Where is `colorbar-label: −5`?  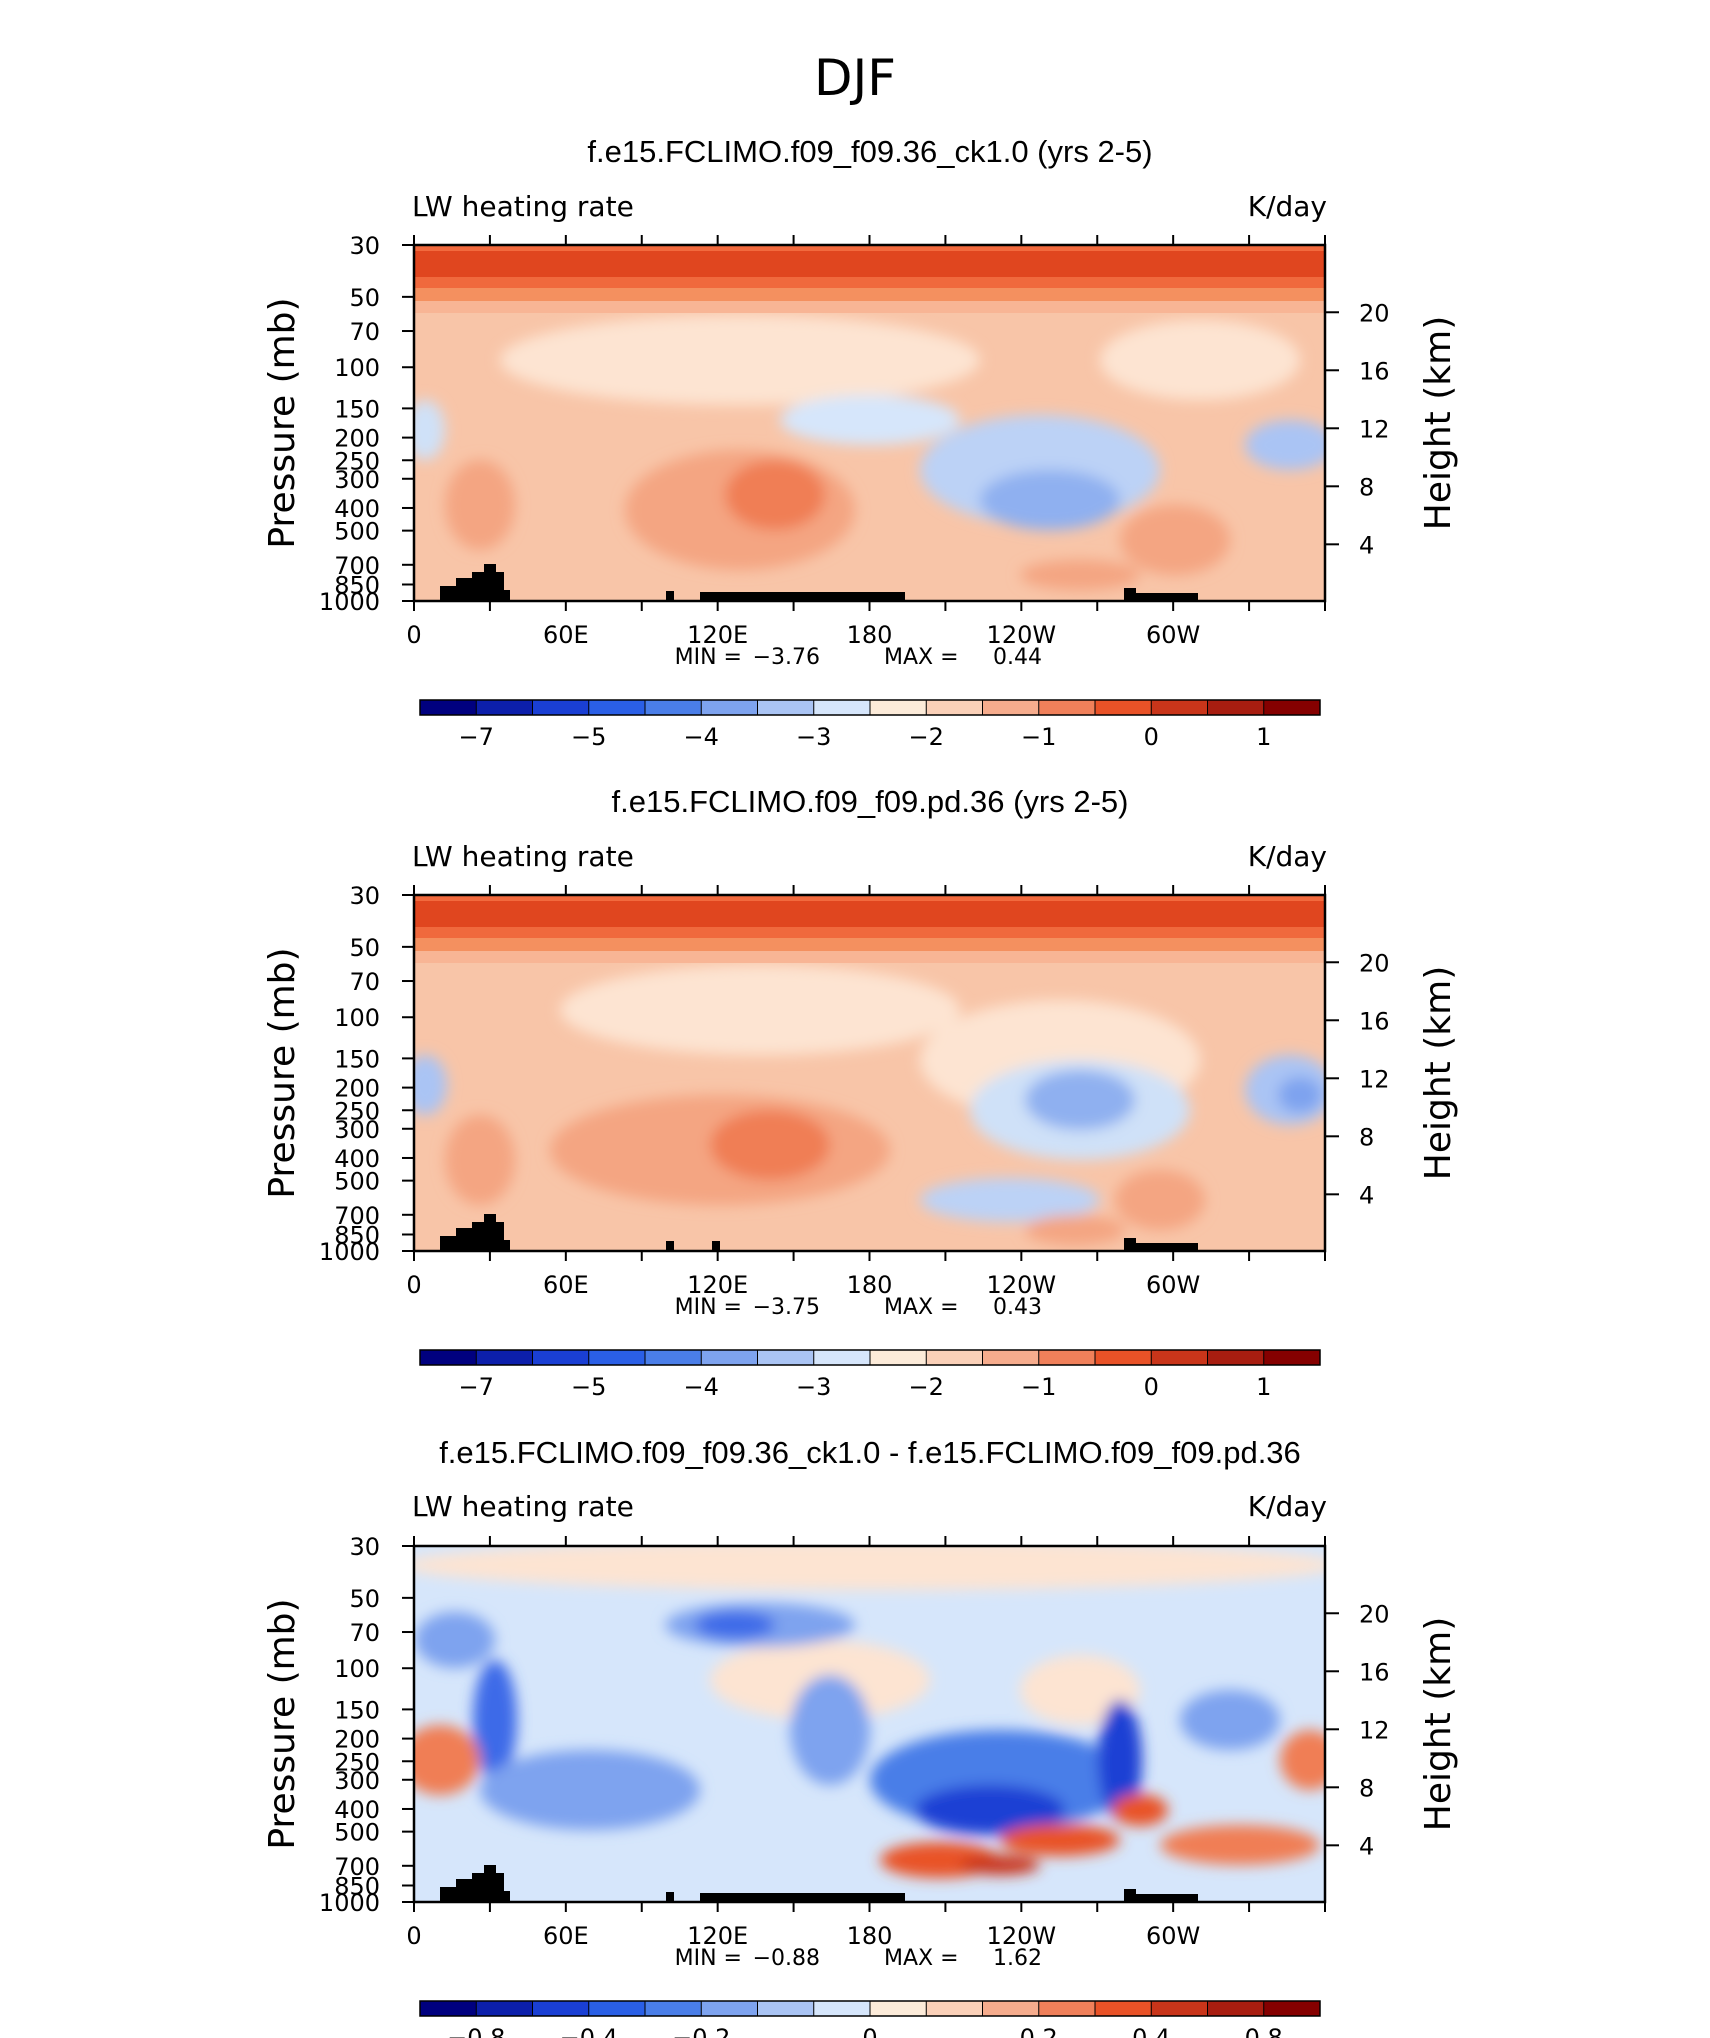
colorbar-label: −5 is located at coordinates (588, 1387).